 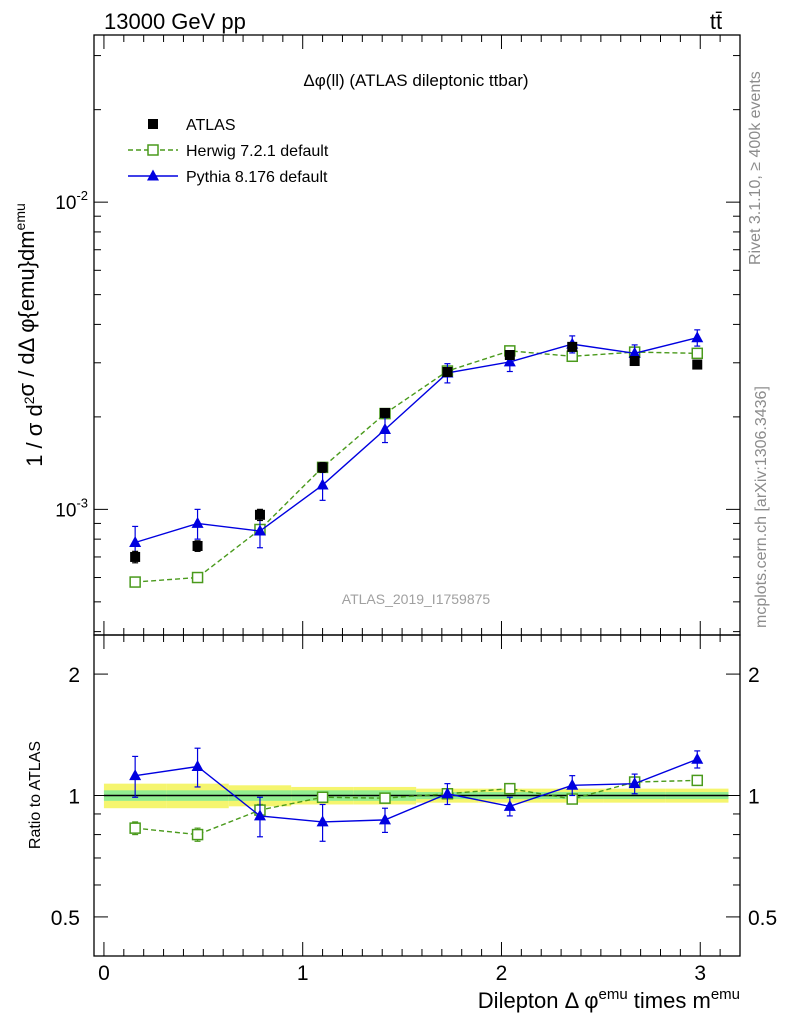 I want to click on x-tick-label: 3, so click(x=700, y=973).